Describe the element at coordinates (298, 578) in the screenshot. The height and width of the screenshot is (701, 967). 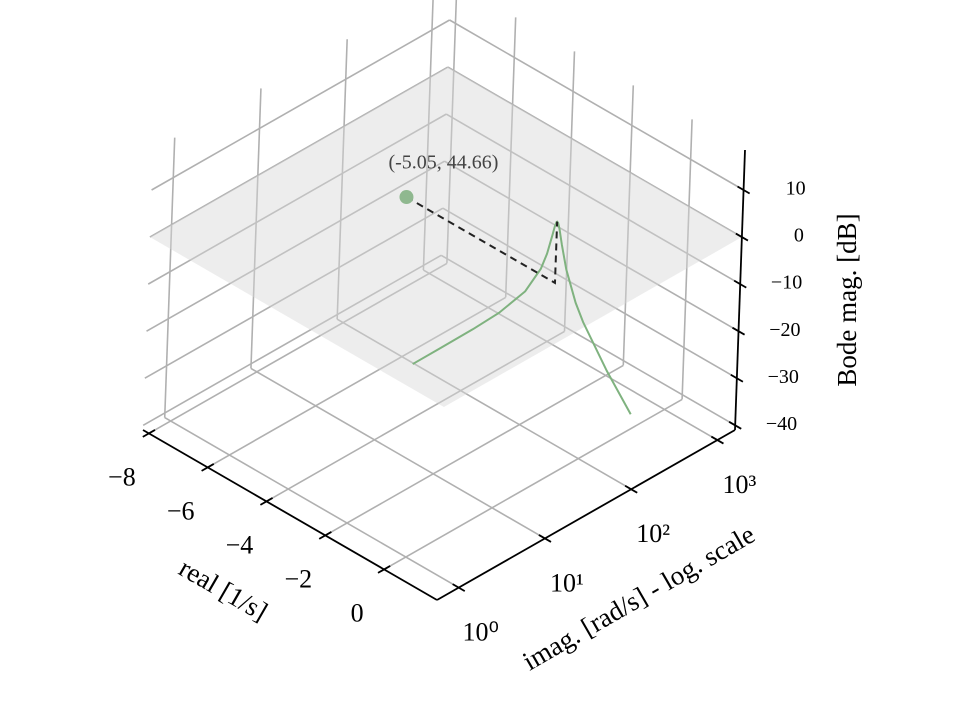
I see `x-tick-label: −2` at that location.